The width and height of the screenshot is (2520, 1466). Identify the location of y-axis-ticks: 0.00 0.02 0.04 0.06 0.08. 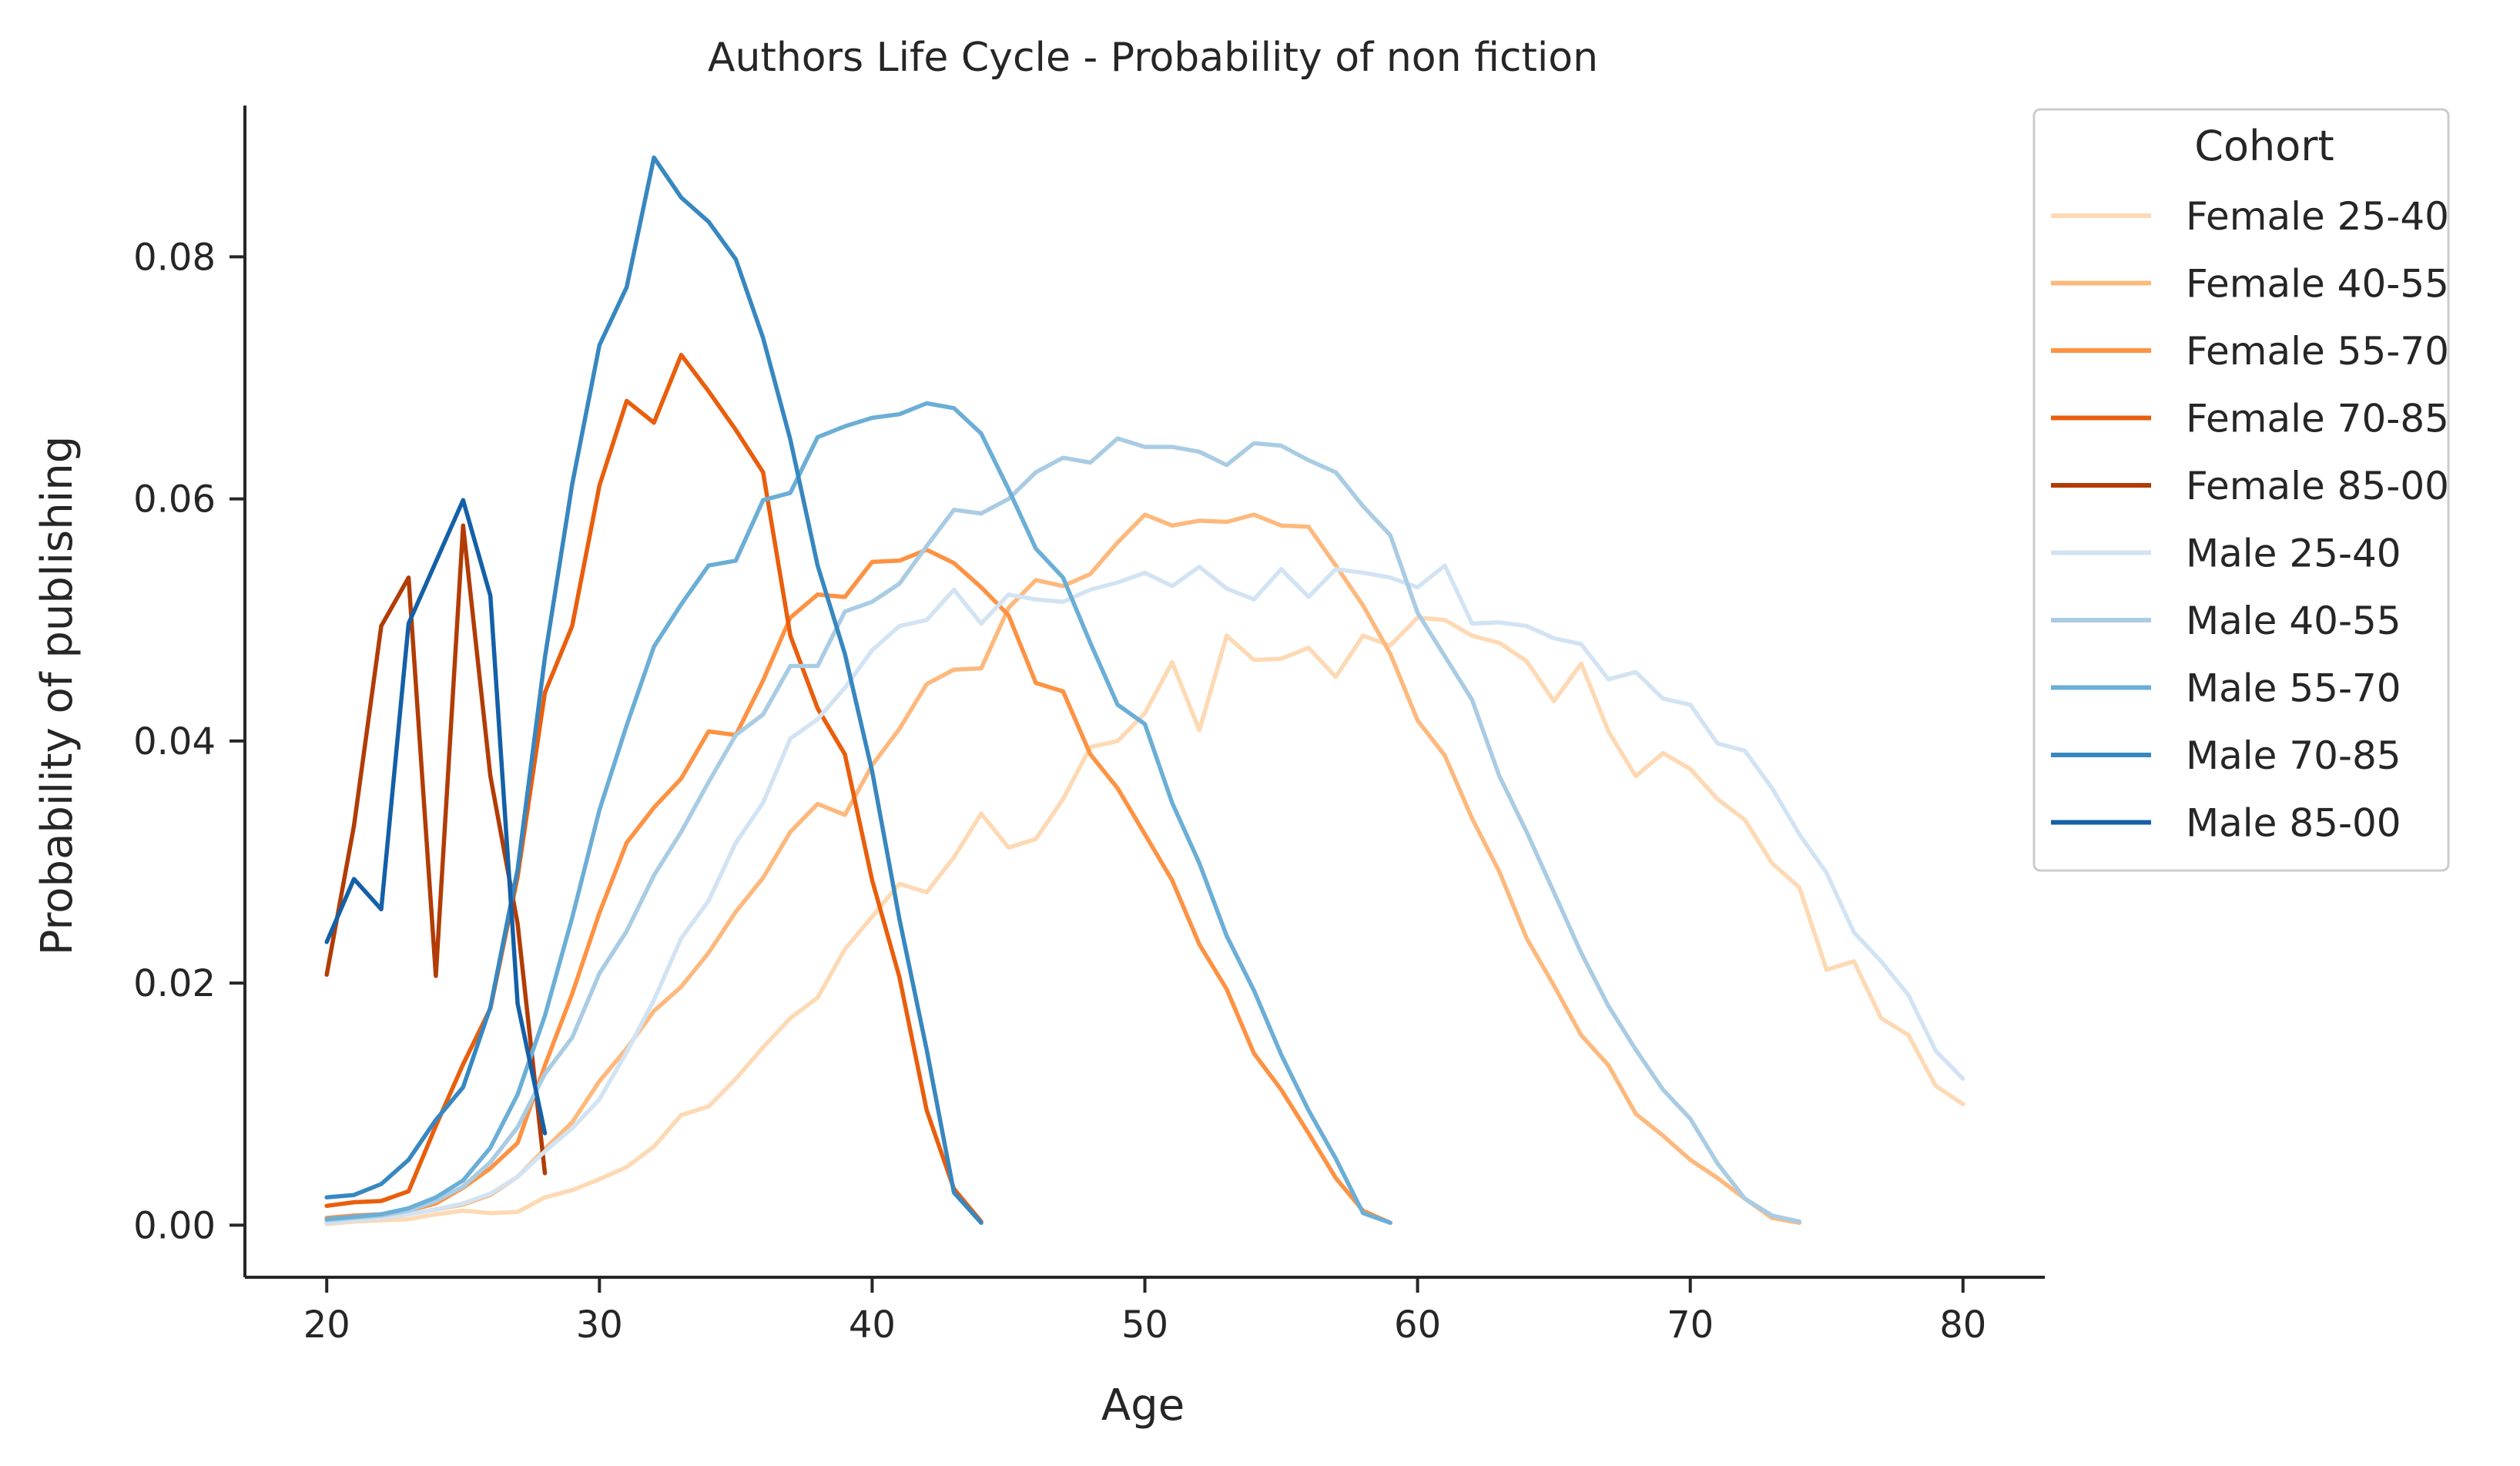
(189, 741).